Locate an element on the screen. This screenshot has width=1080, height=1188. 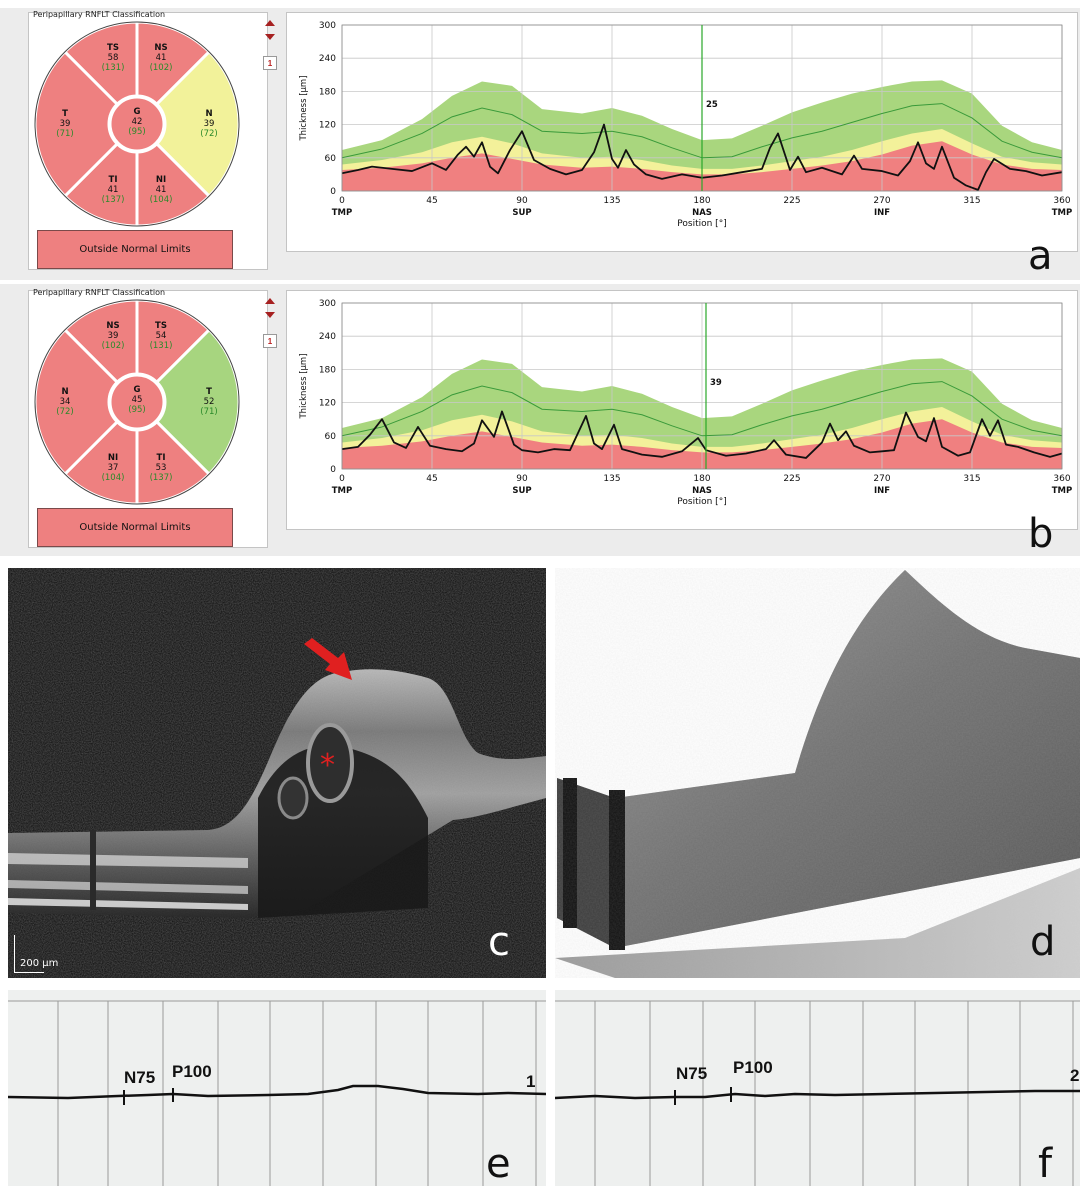
wheel-outline is located at coordinates (137, 402).